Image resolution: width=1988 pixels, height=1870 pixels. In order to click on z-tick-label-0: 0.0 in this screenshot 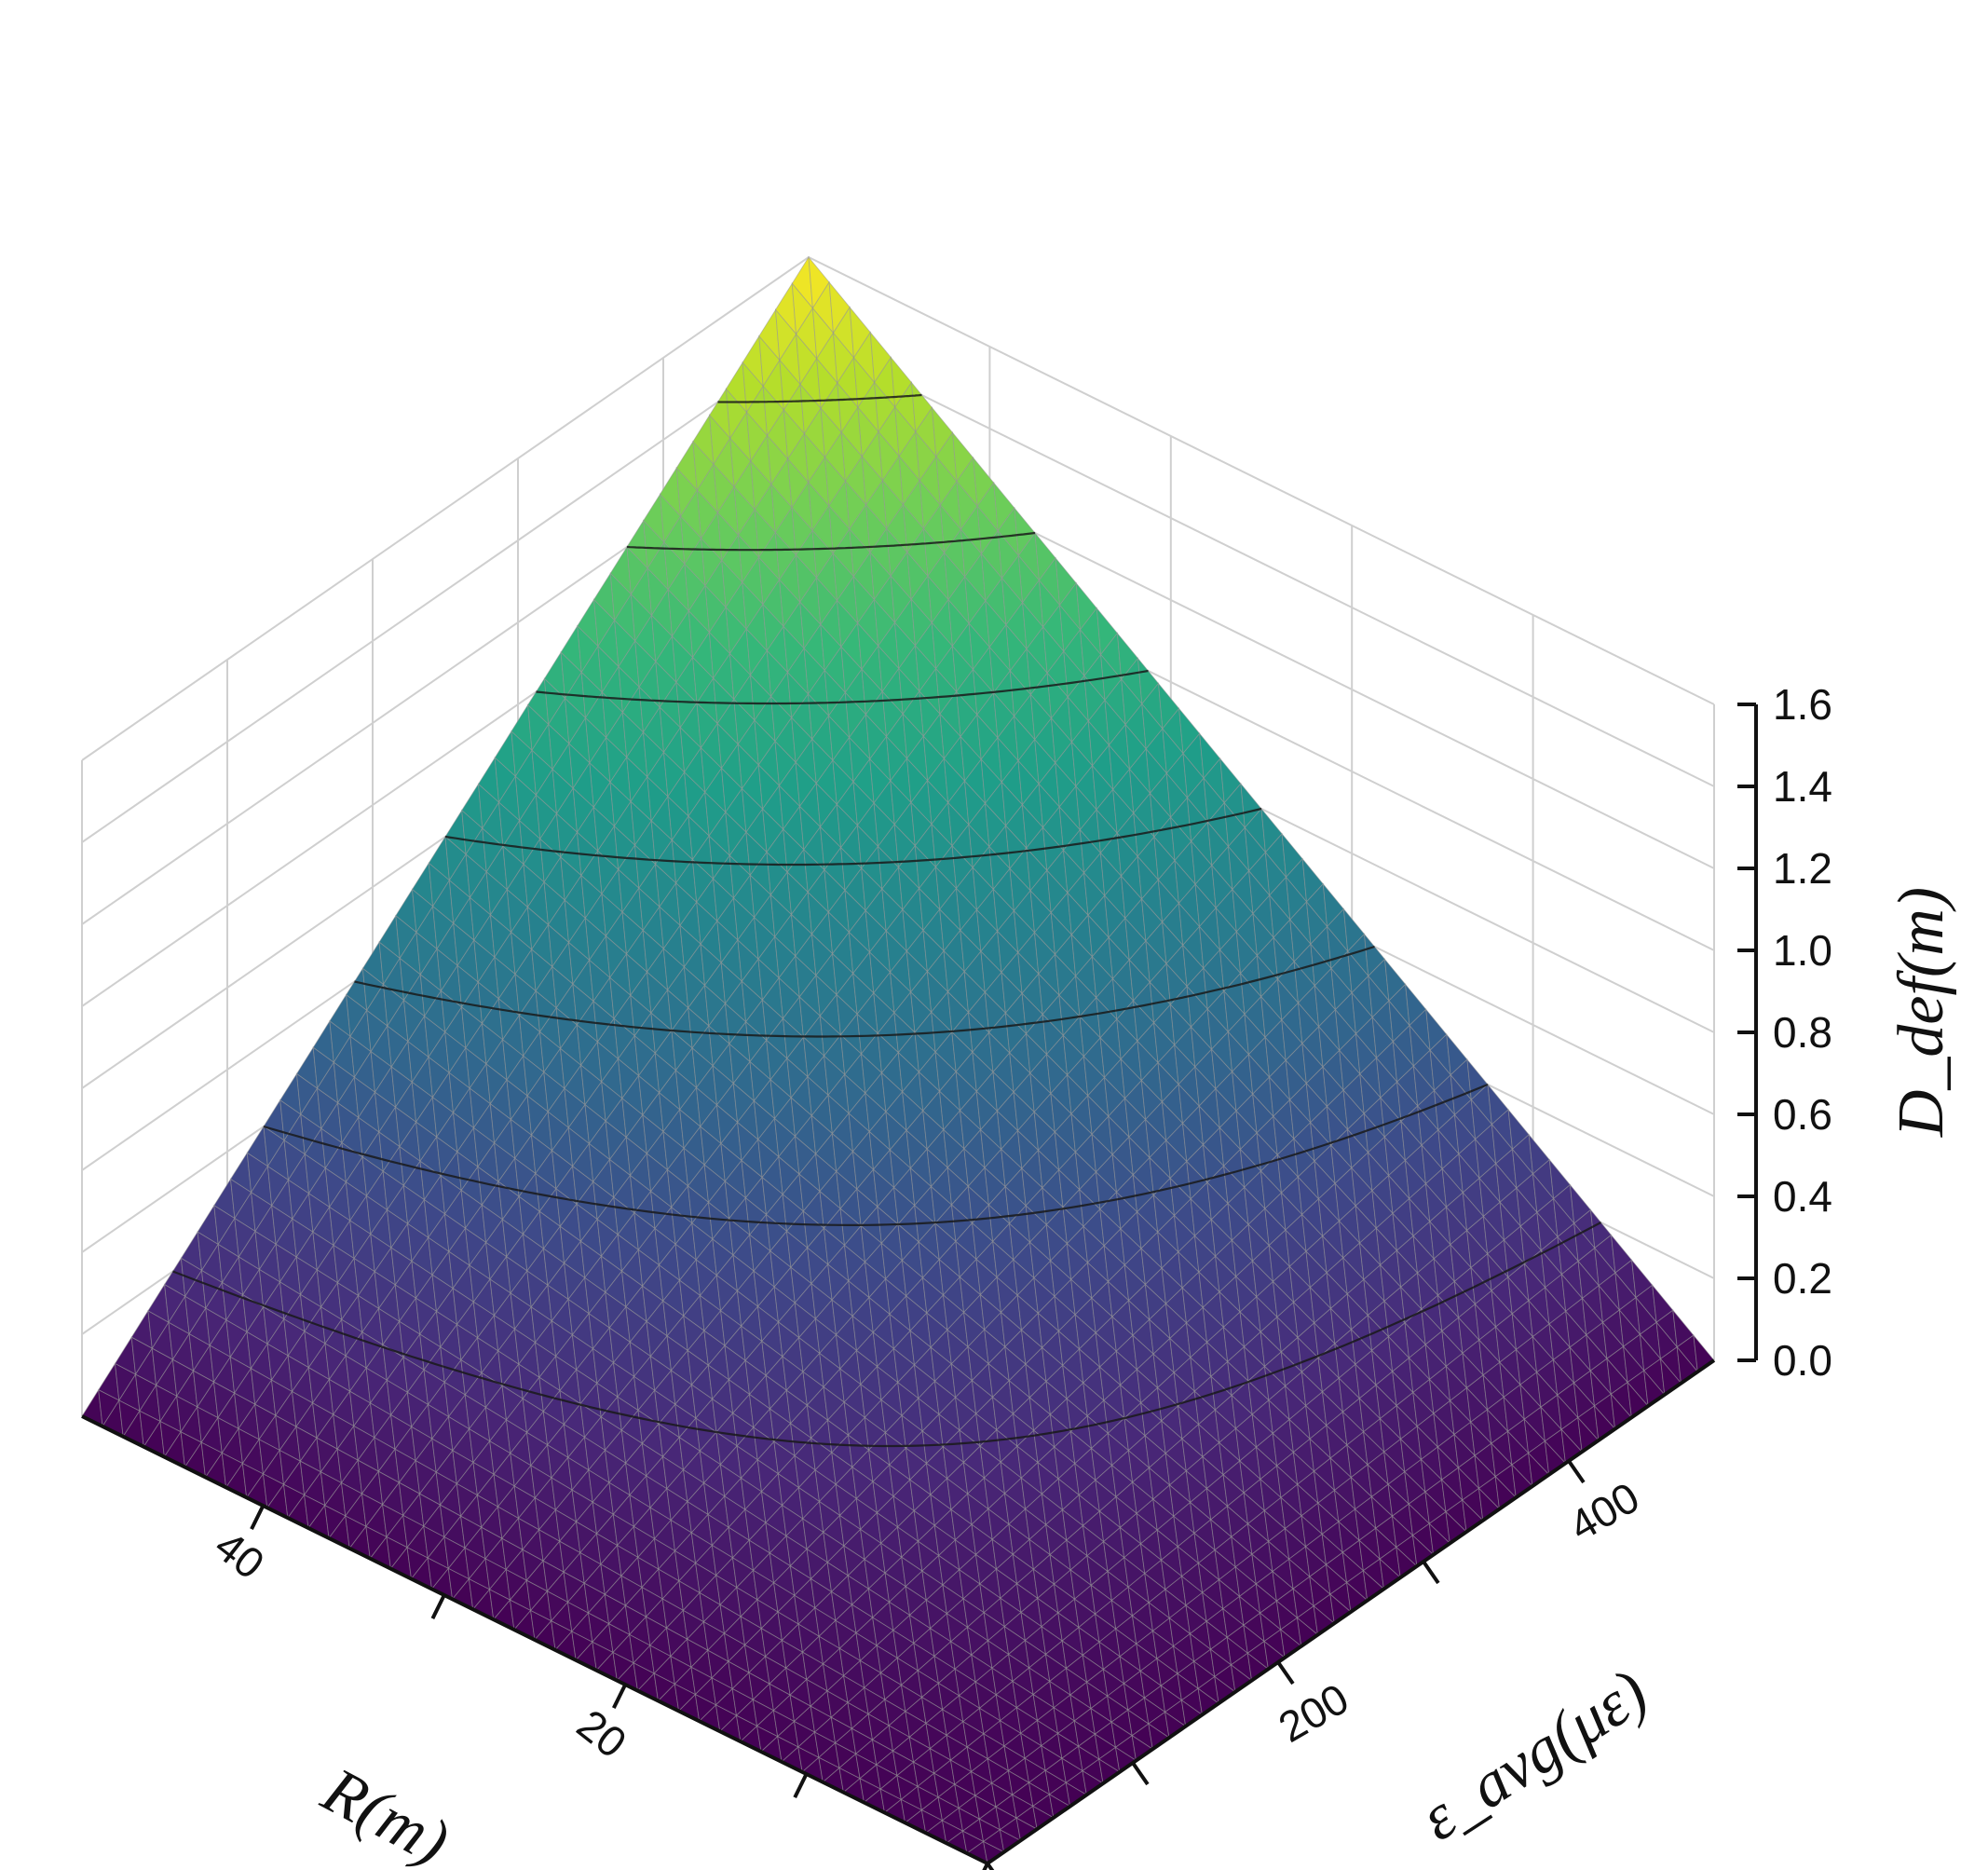, I will do `click(1803, 1360)`.